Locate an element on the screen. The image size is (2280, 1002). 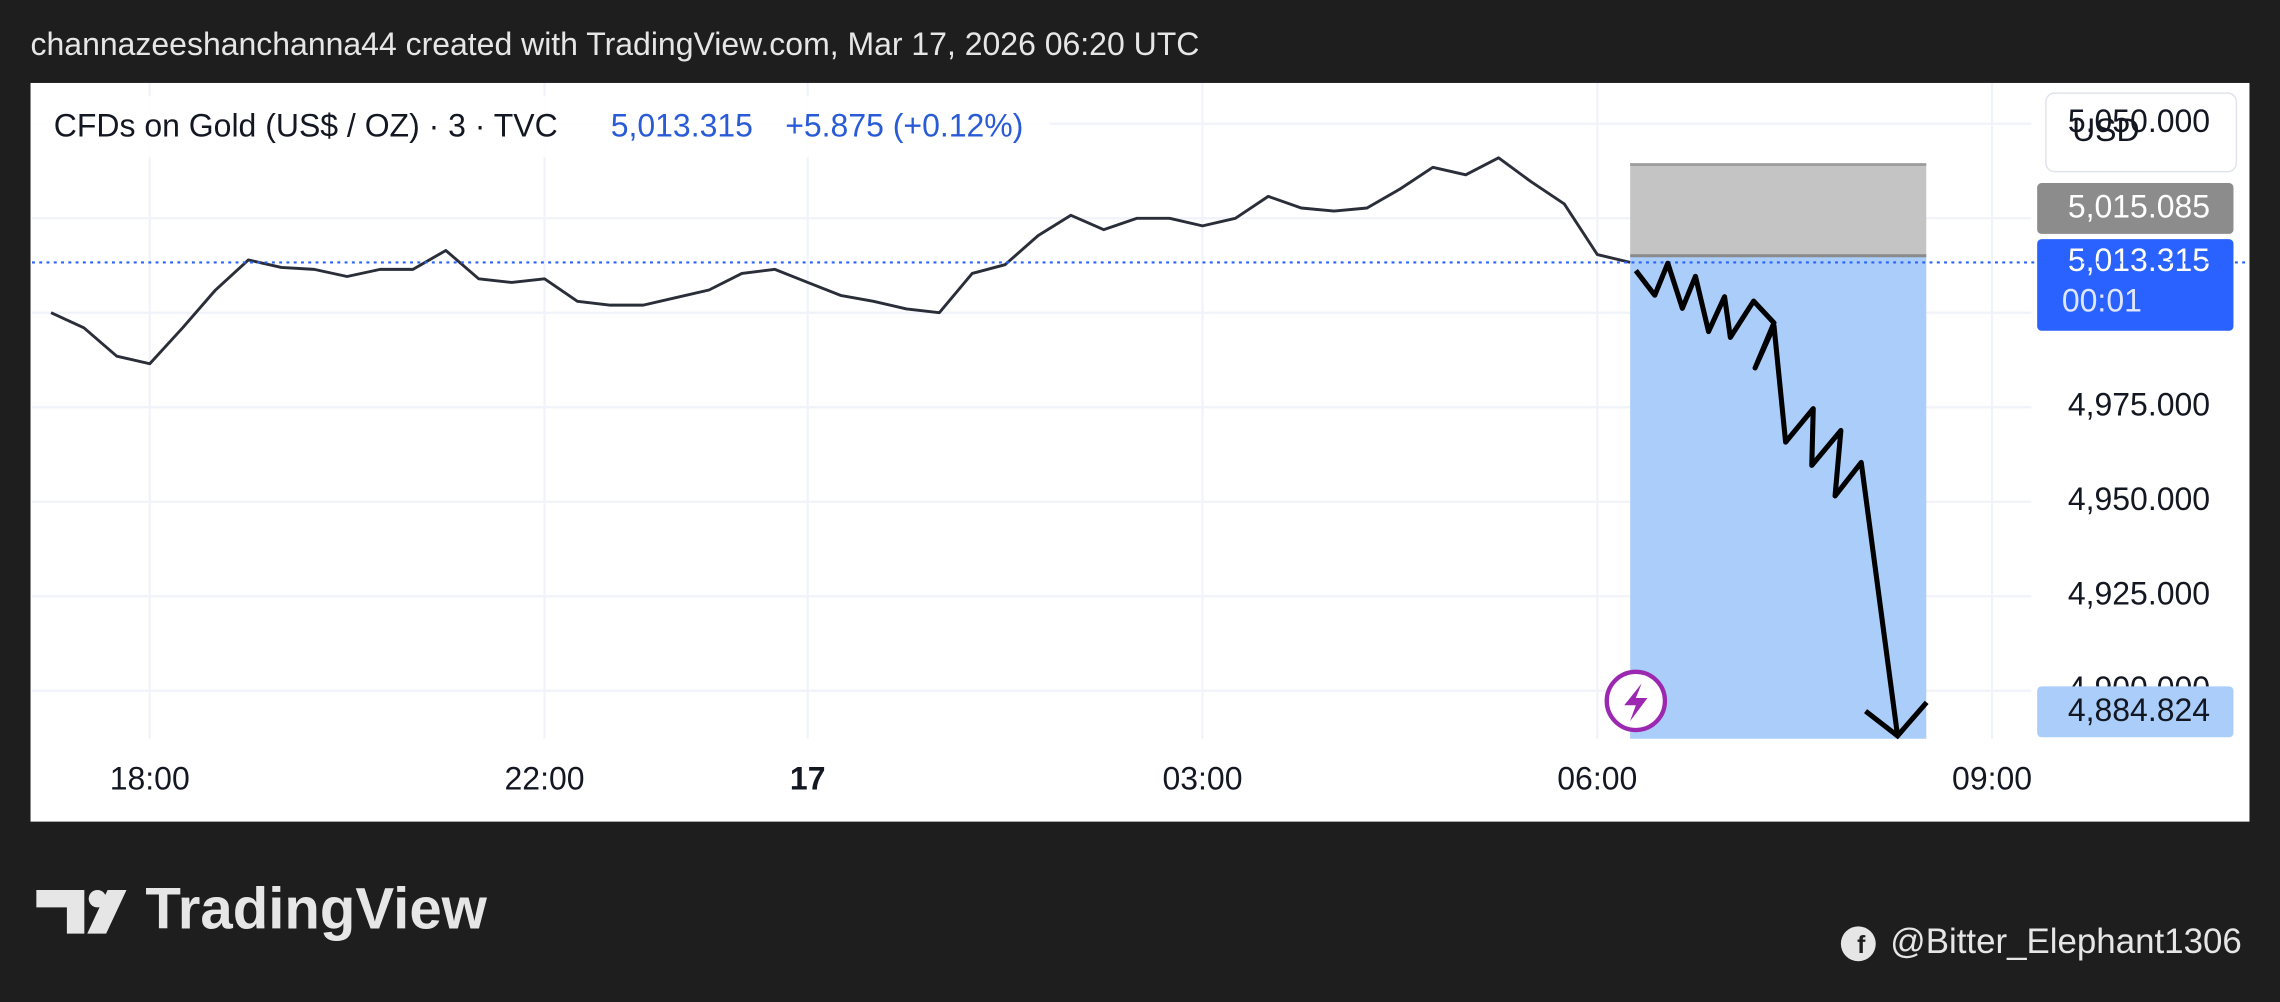
brand-logo is located at coordinates (81, 911).